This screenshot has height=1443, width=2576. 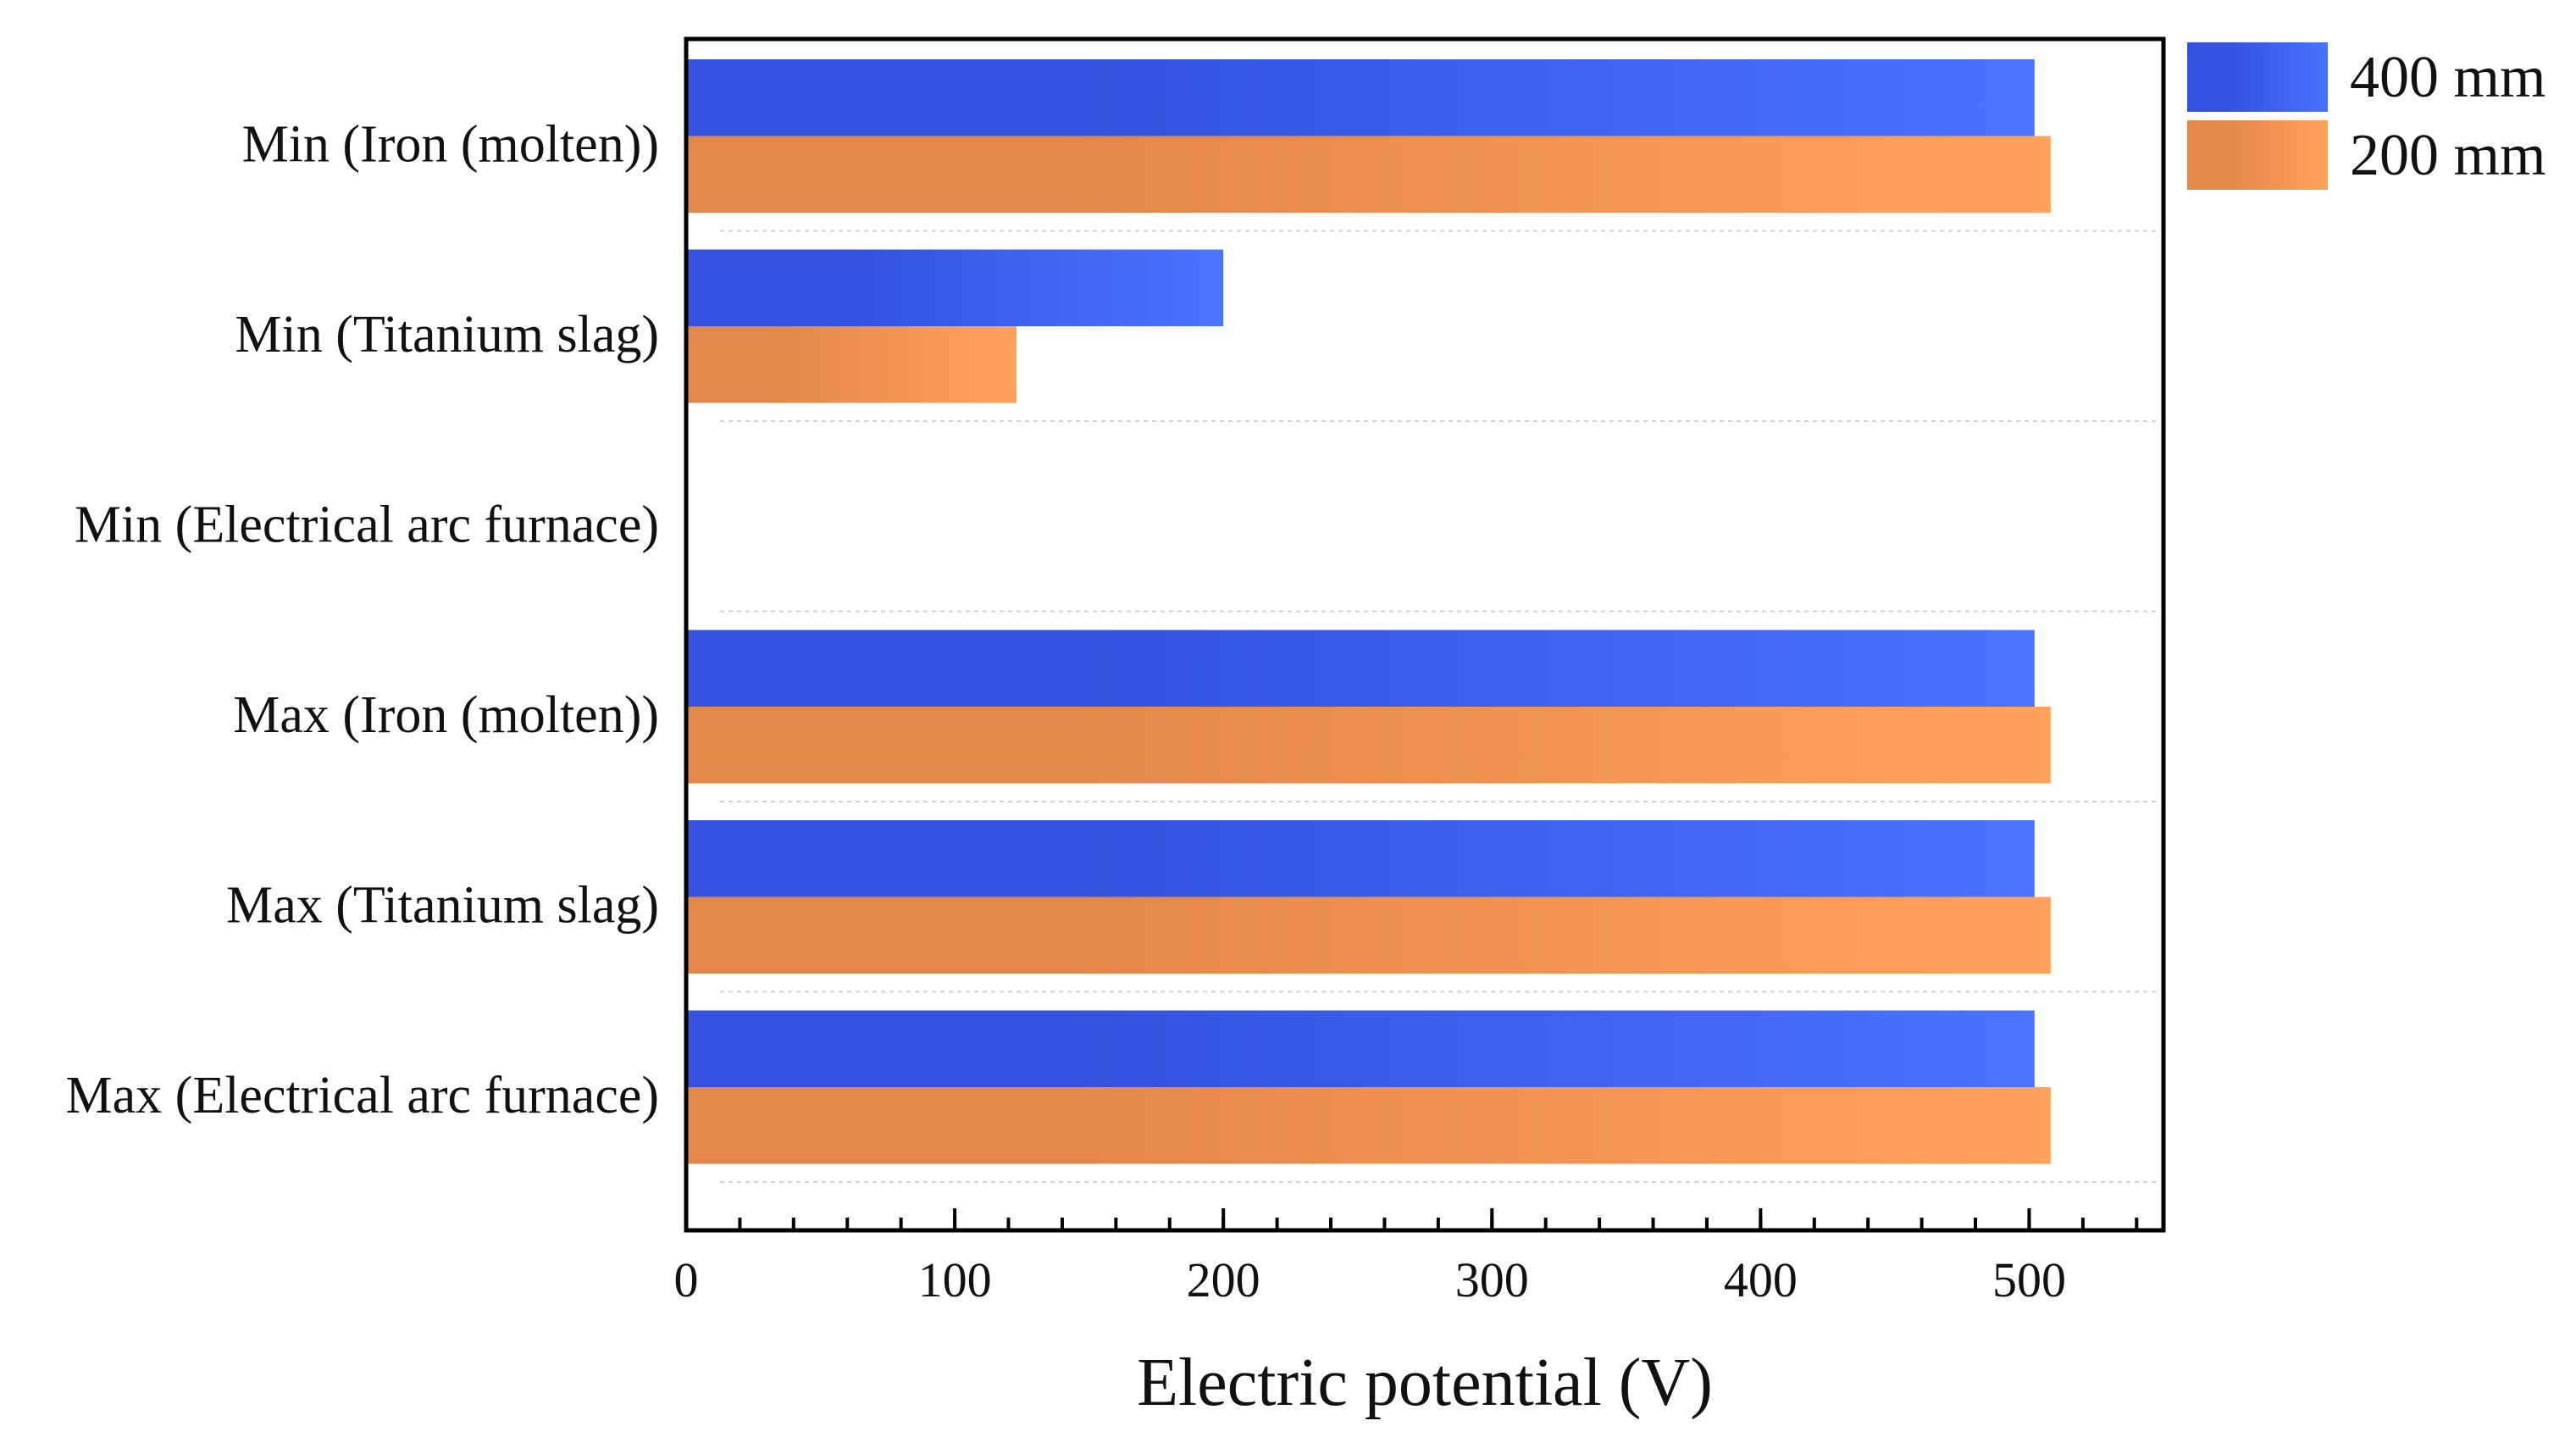 I want to click on bar-200-mm-min-titanium-slag, so click(x=851, y=364).